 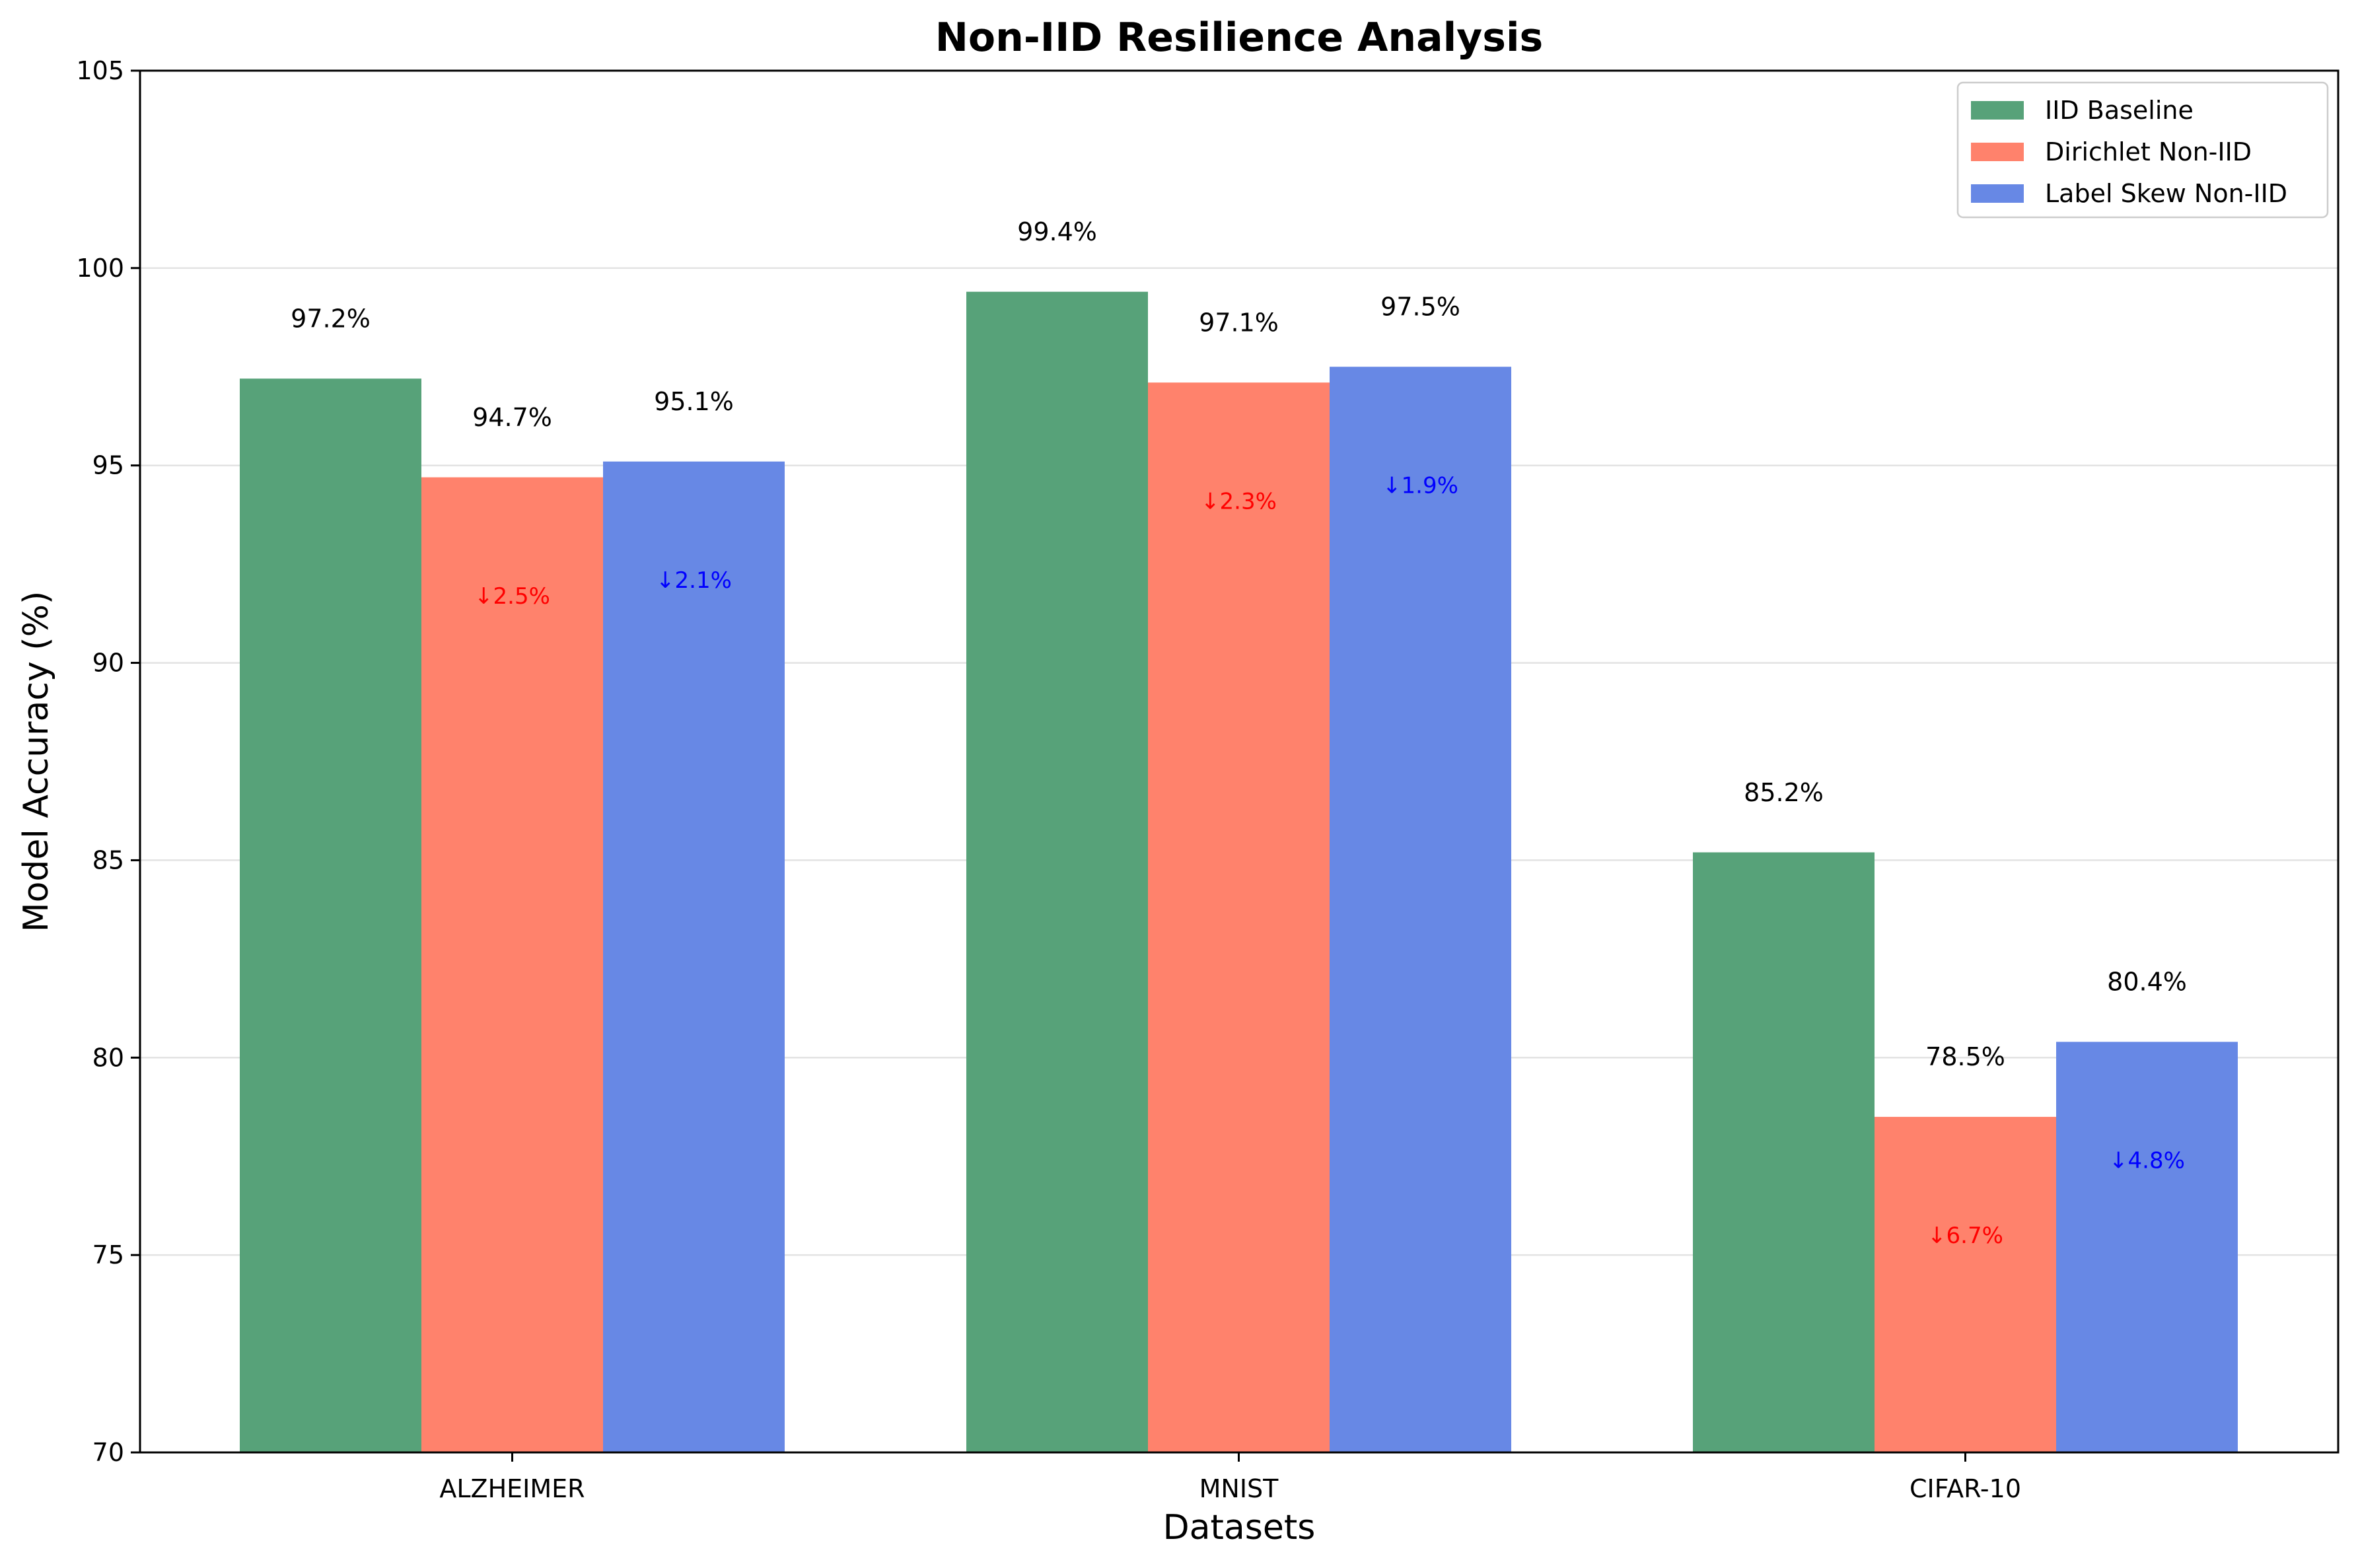 What do you see at coordinates (1965, 1056) in the screenshot?
I see `bar-value-label: 78.5%` at bounding box center [1965, 1056].